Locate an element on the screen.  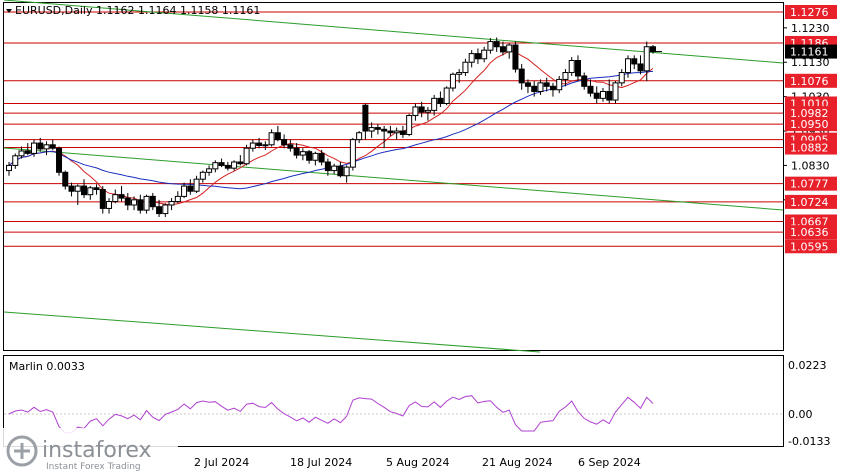
instaforex-logo: instaforex Instant Forex Trading is located at coordinates (89, 451).